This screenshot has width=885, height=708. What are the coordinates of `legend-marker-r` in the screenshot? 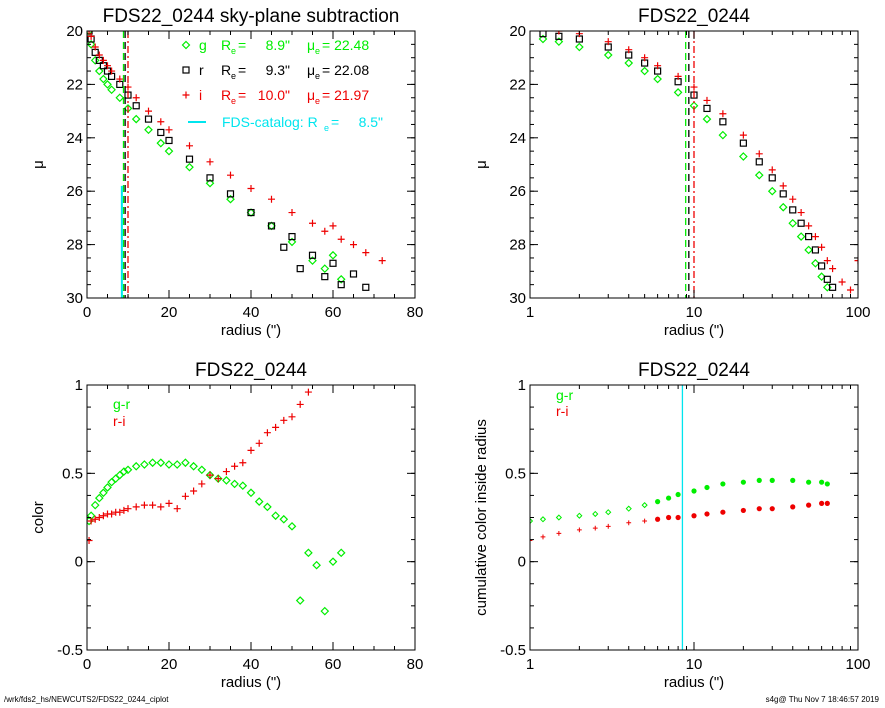 It's located at (186, 70).